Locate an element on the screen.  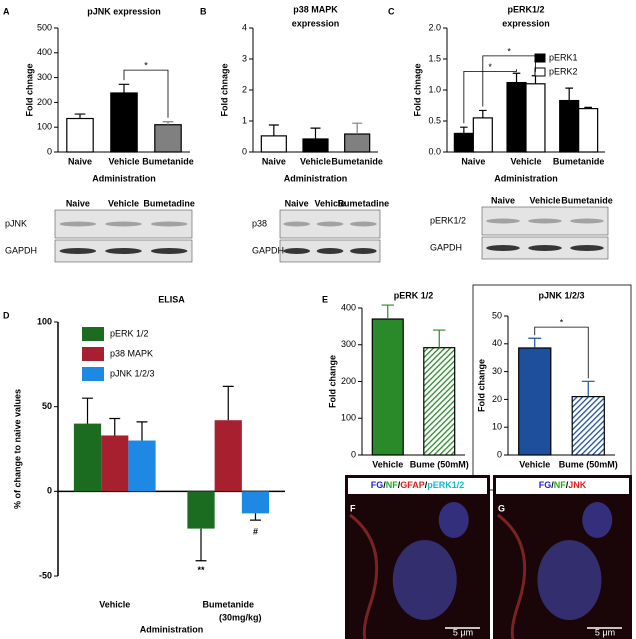
blot-row-label: pERK1/2 is located at coordinates (448, 220).